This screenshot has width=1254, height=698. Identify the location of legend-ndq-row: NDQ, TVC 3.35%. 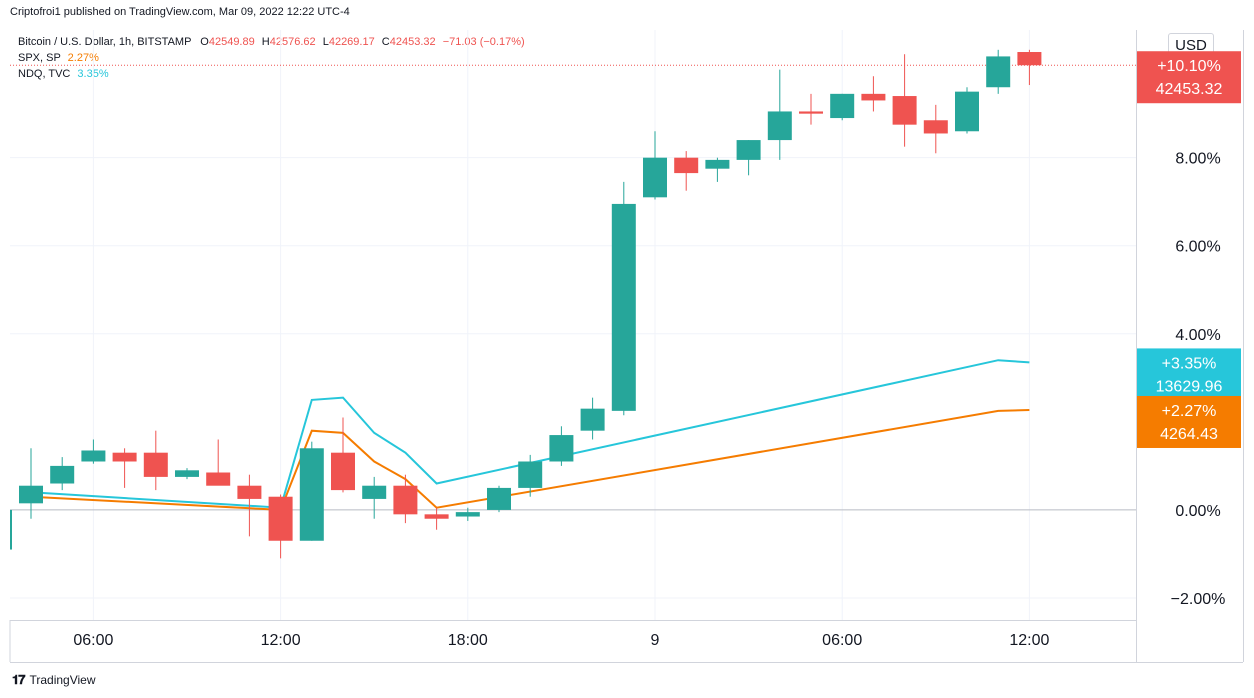
(271, 74).